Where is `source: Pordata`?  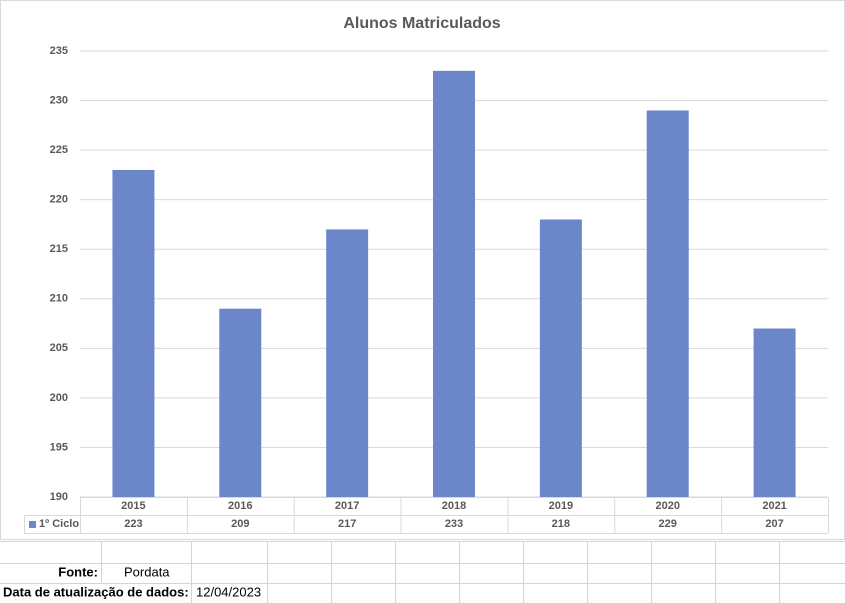
source: Pordata is located at coordinates (147, 571).